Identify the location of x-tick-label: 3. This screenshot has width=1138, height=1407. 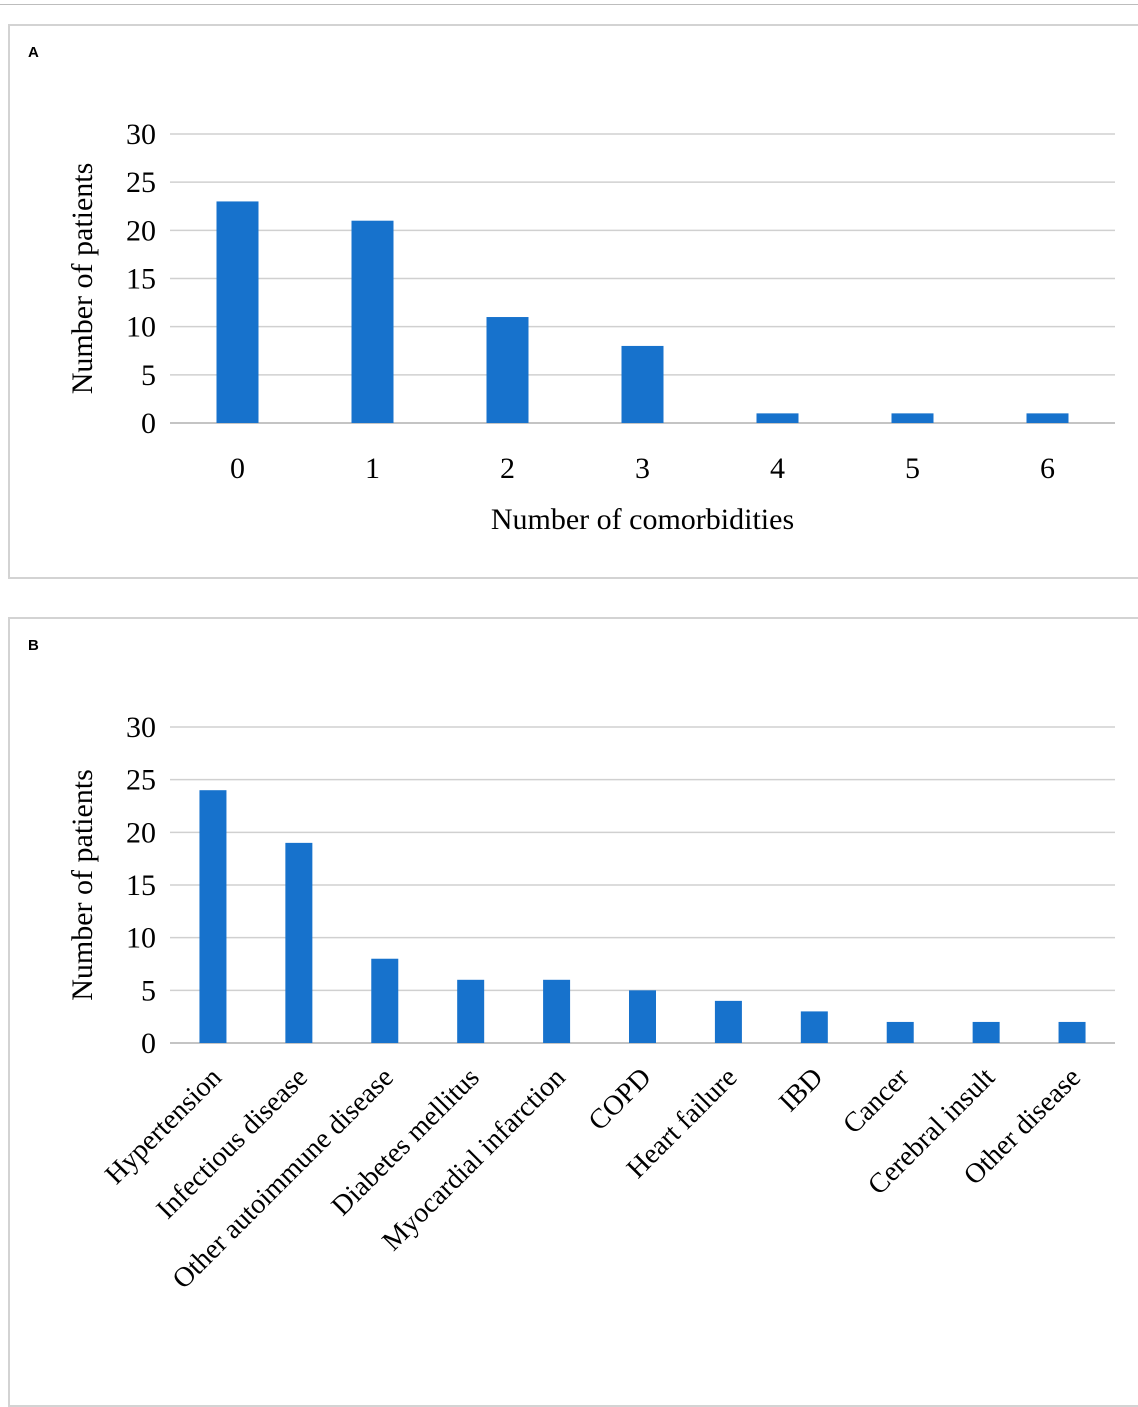
(642, 468).